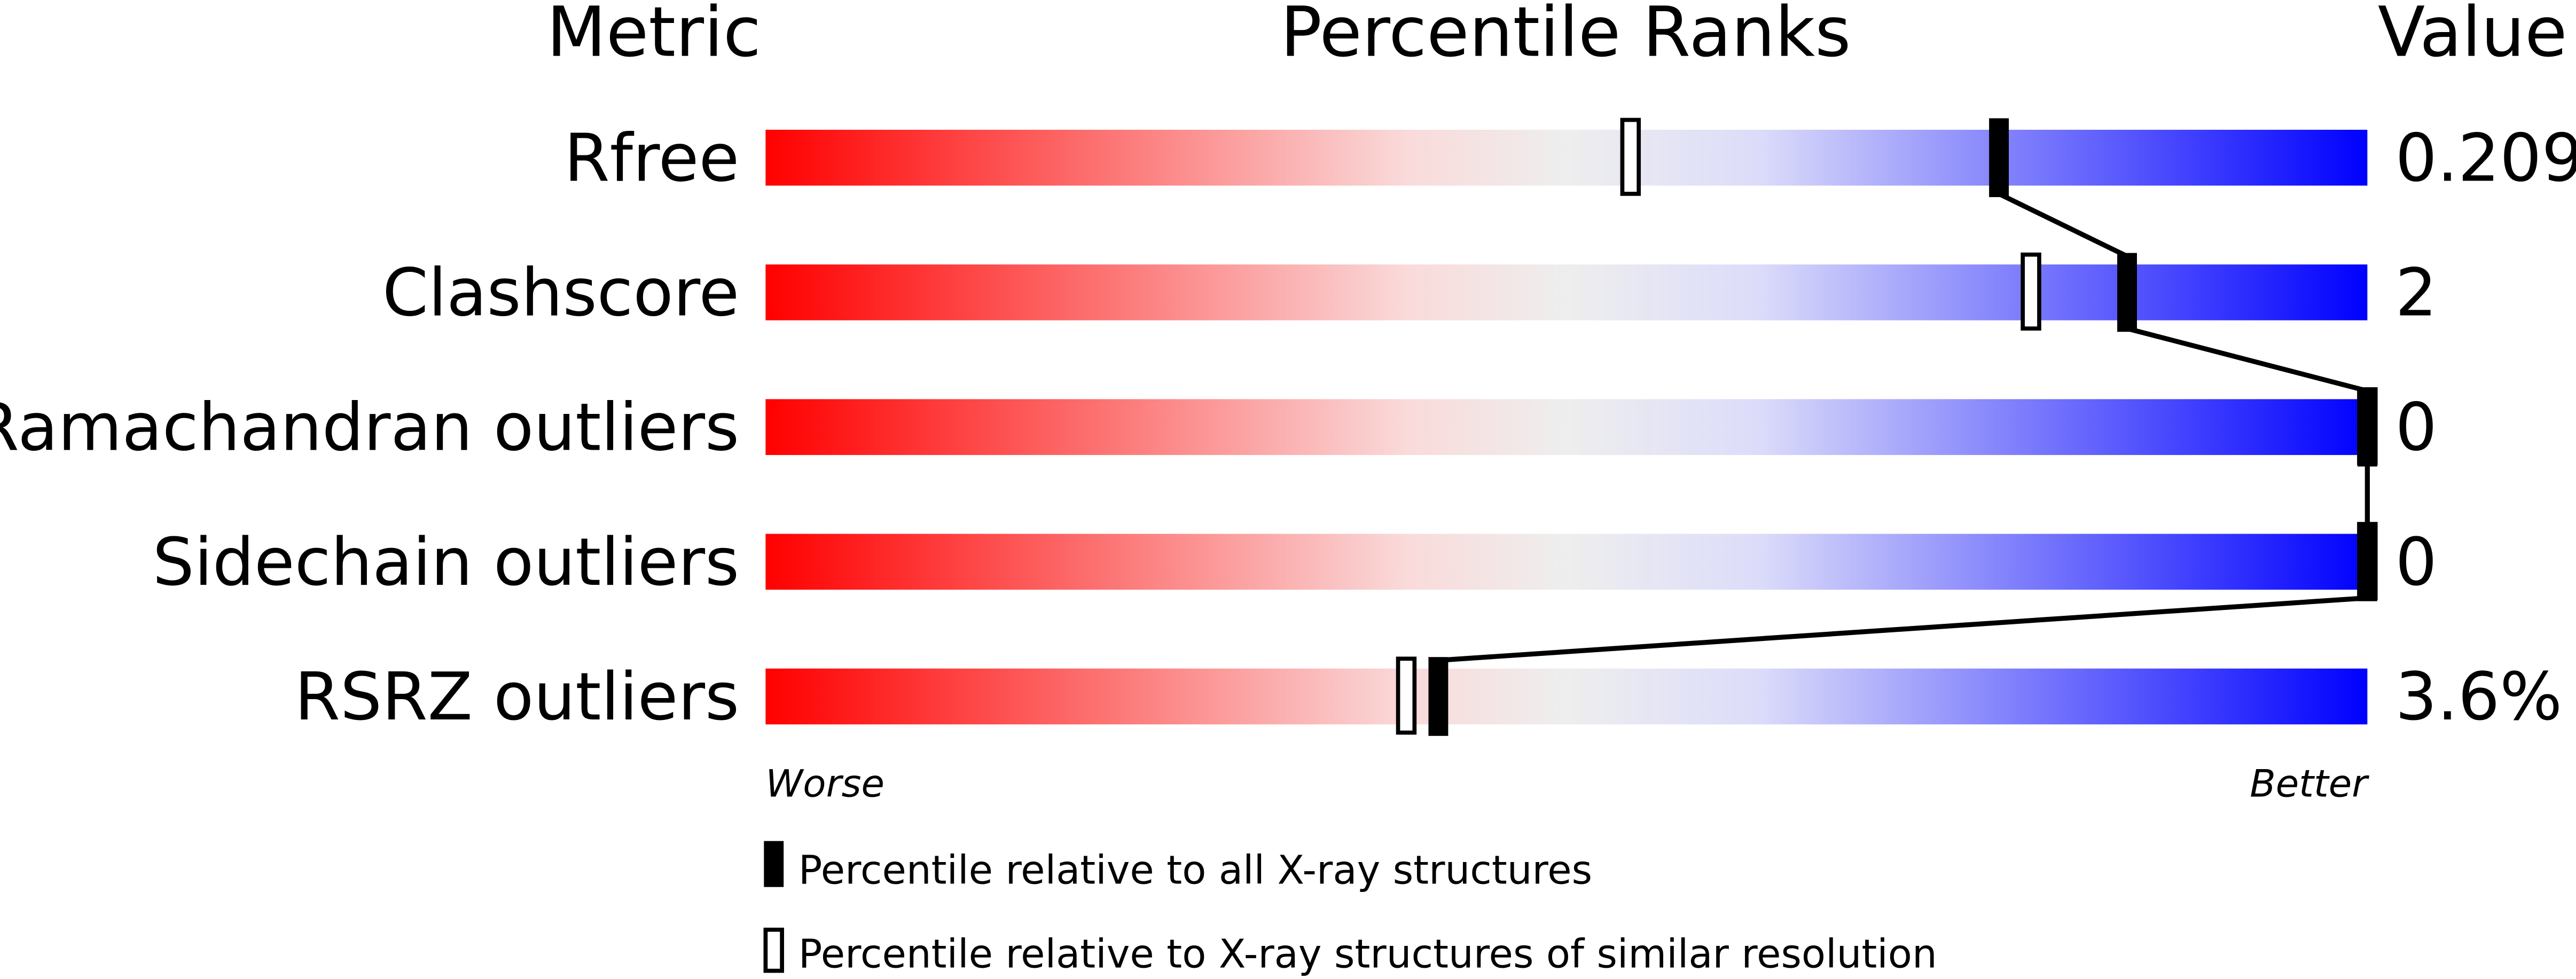  I want to click on legend-hollow-marker-icon, so click(773, 950).